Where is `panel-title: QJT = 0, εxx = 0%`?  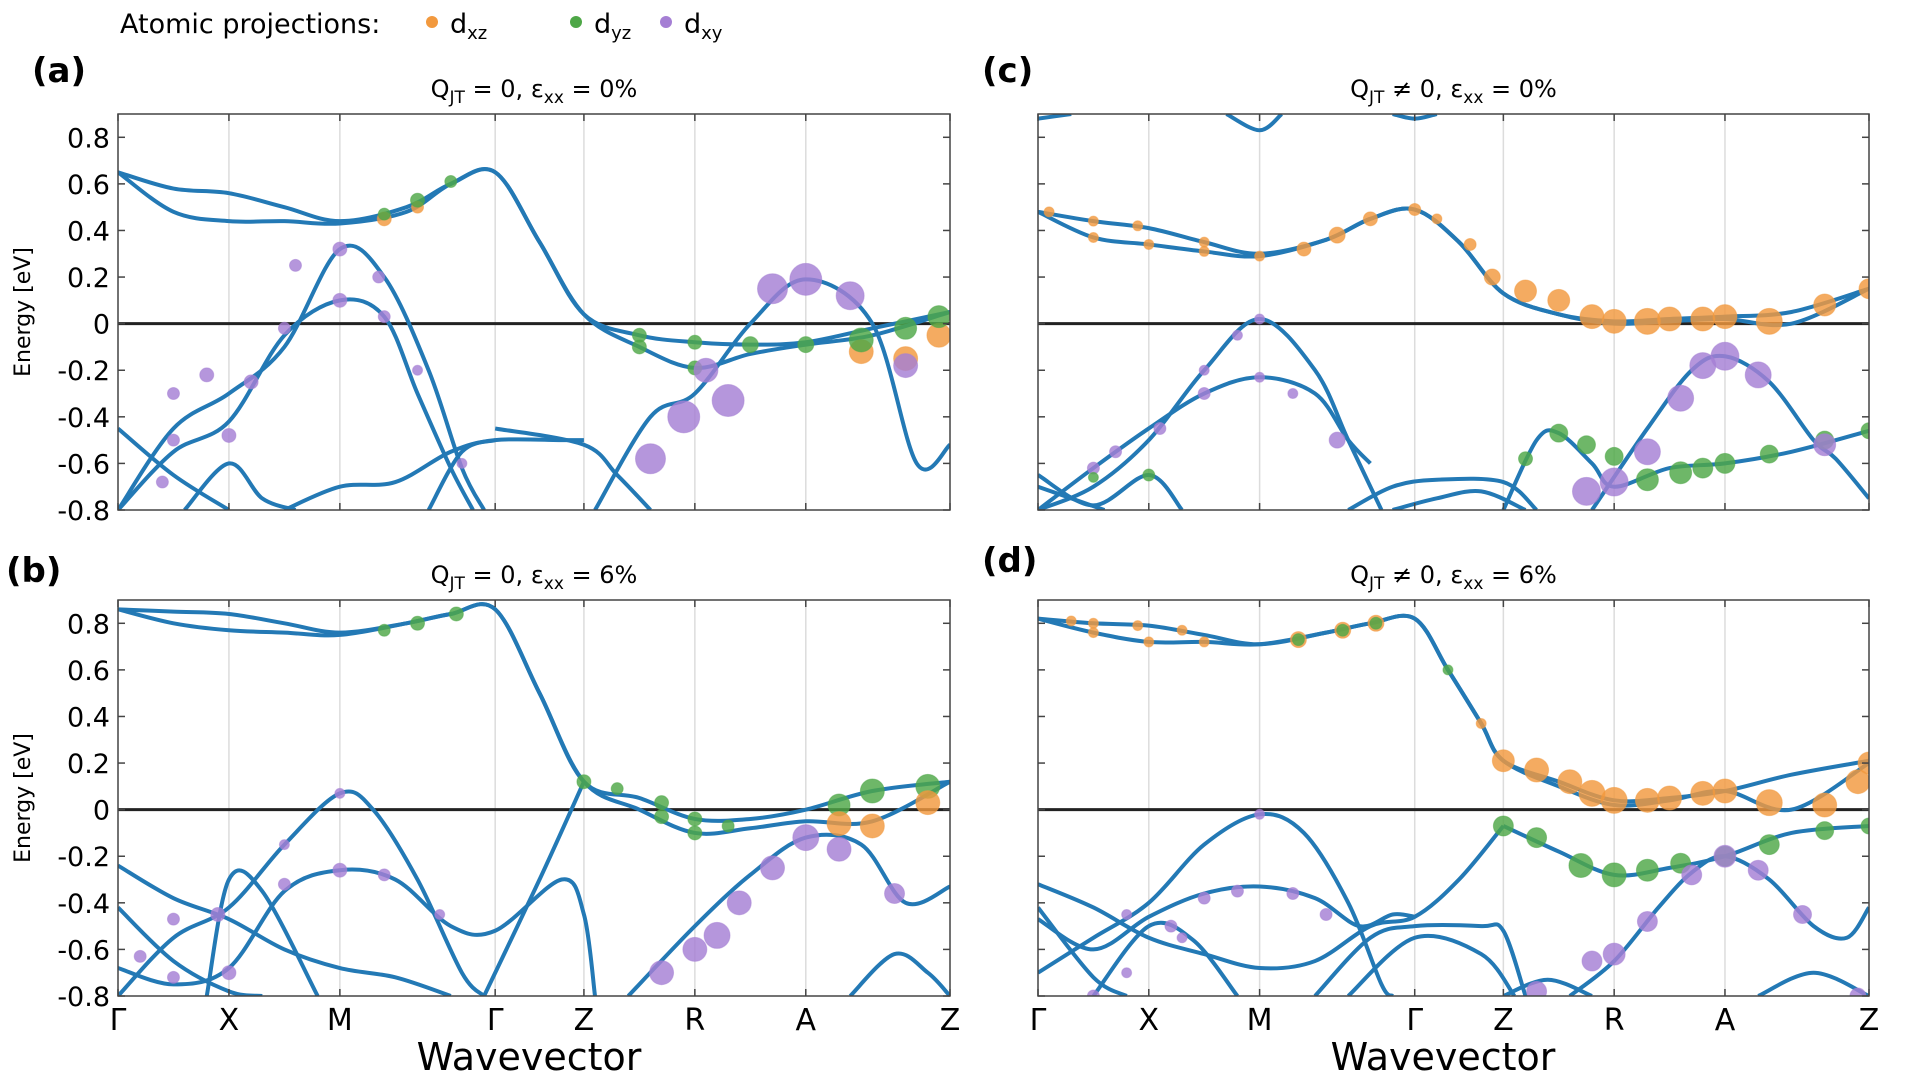 panel-title: QJT = 0, εxx = 0% is located at coordinates (534, 91).